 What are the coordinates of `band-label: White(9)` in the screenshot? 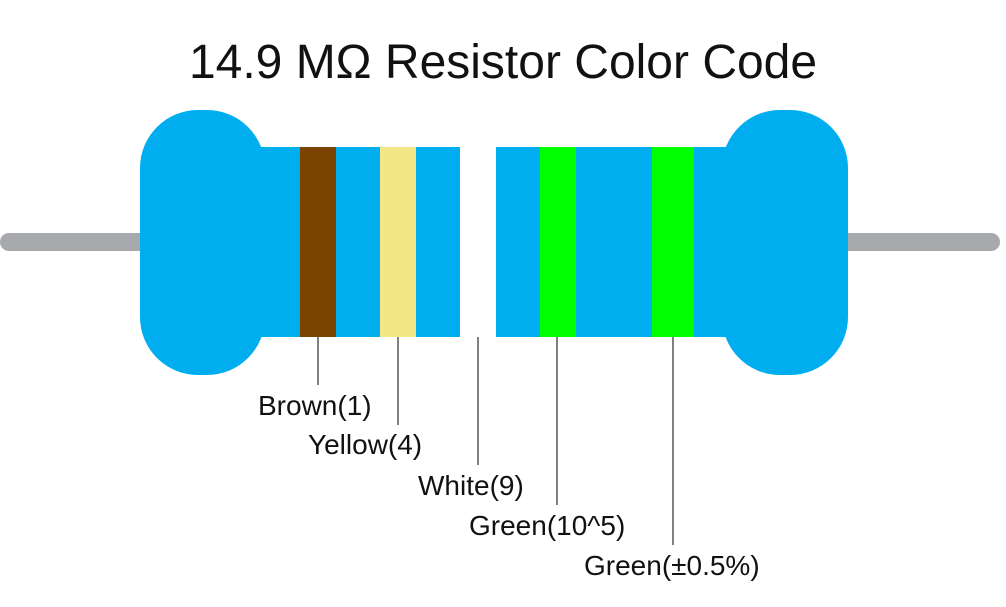 It's located at (471, 485).